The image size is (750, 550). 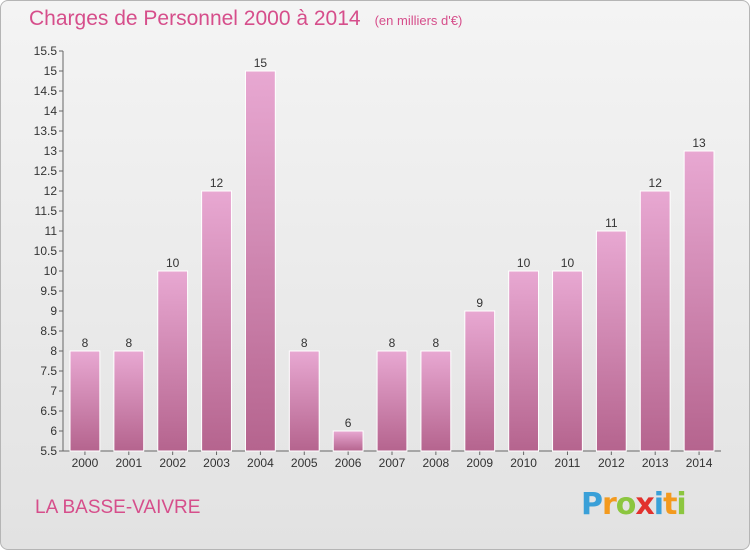 What do you see at coordinates (655, 321) in the screenshot?
I see `bar-2013` at bounding box center [655, 321].